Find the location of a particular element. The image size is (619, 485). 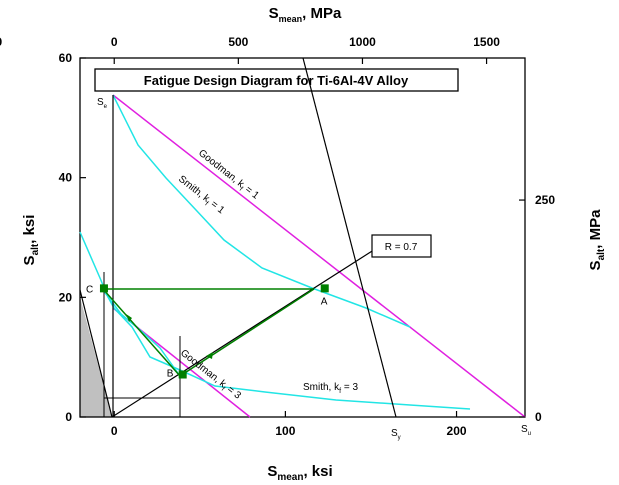

point-label-b: B is located at coordinates (170, 374).